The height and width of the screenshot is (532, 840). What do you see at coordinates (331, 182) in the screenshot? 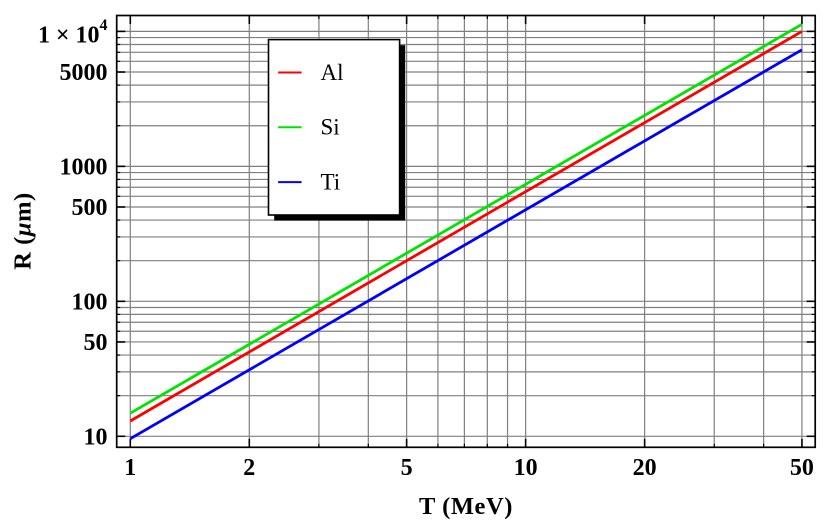
I see `svg-text: Ti` at bounding box center [331, 182].